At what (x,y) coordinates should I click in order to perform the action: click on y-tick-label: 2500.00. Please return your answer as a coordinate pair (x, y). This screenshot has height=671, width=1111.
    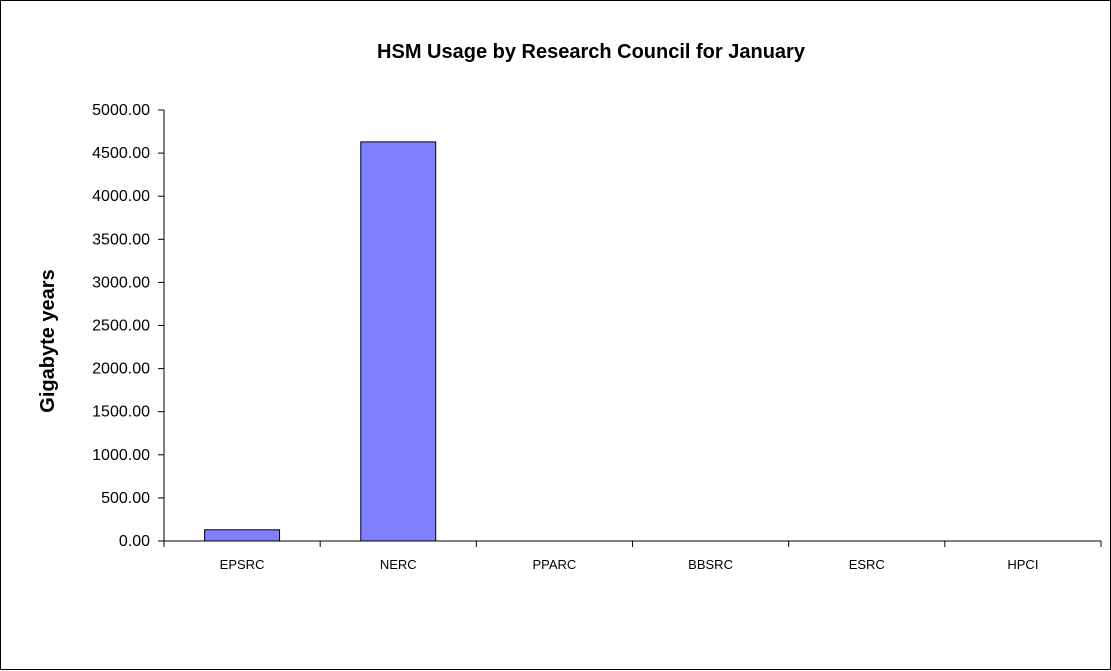
    Looking at the image, I should click on (121, 326).